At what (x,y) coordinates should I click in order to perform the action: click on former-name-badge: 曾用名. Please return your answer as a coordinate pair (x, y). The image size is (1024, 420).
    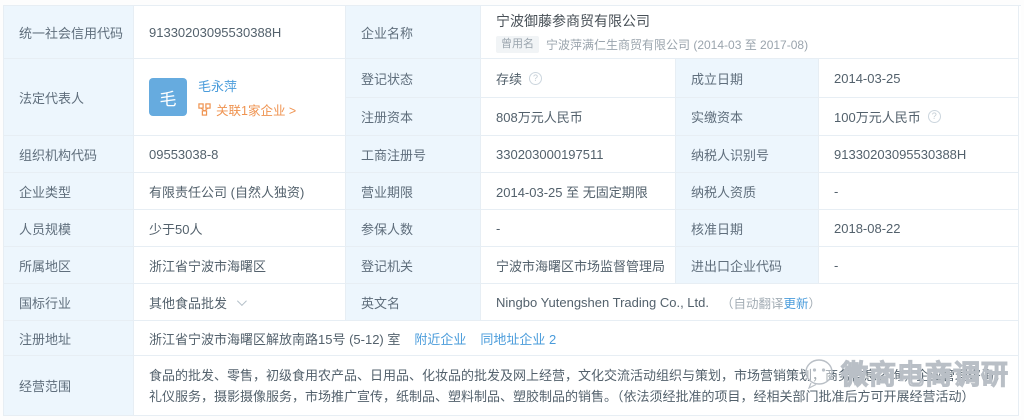
    Looking at the image, I should click on (517, 44).